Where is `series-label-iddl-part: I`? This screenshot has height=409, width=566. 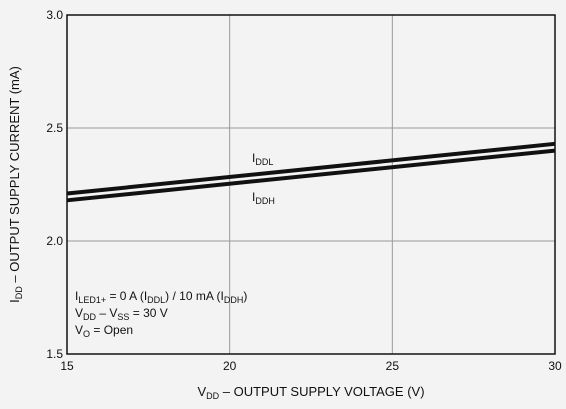
series-label-iddl-part: I is located at coordinates (253, 158).